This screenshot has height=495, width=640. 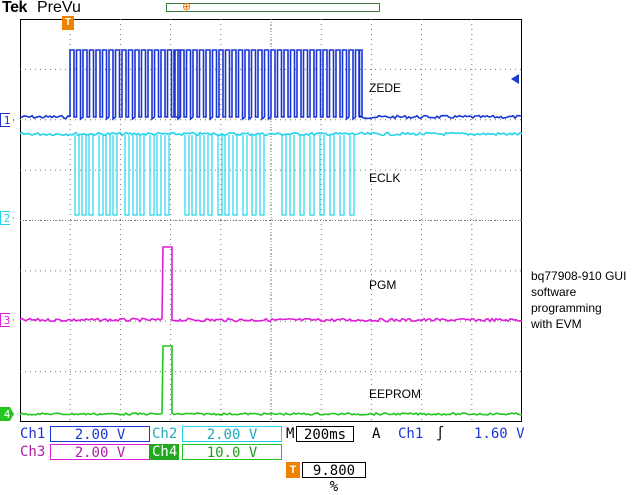 I want to click on trigger-level-value: 1.60 V, so click(x=499, y=434).